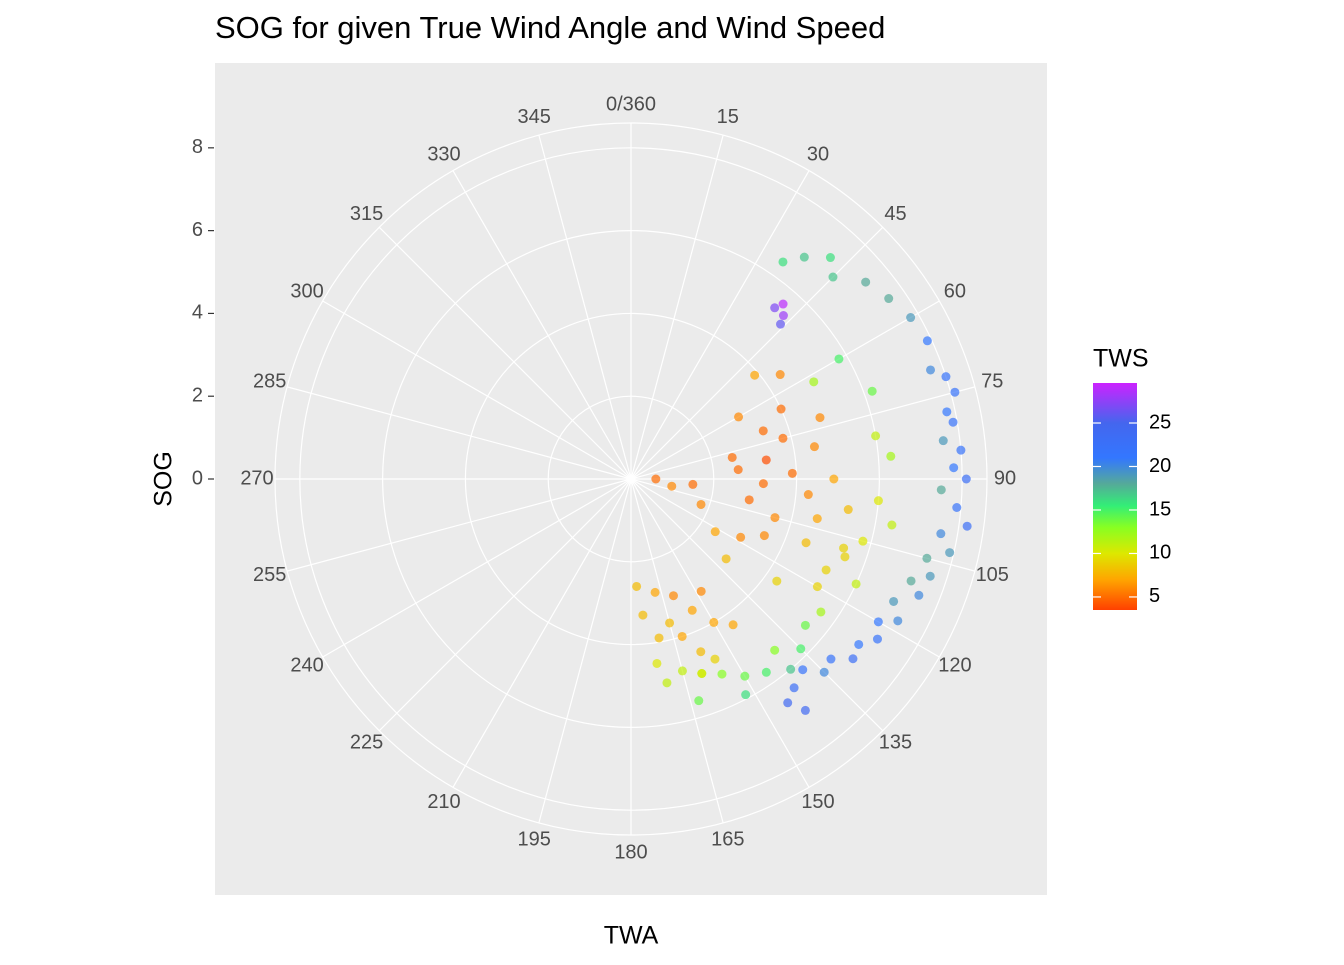  Describe the element at coordinates (269, 575) in the screenshot. I see `theta-tick-label: 255` at that location.